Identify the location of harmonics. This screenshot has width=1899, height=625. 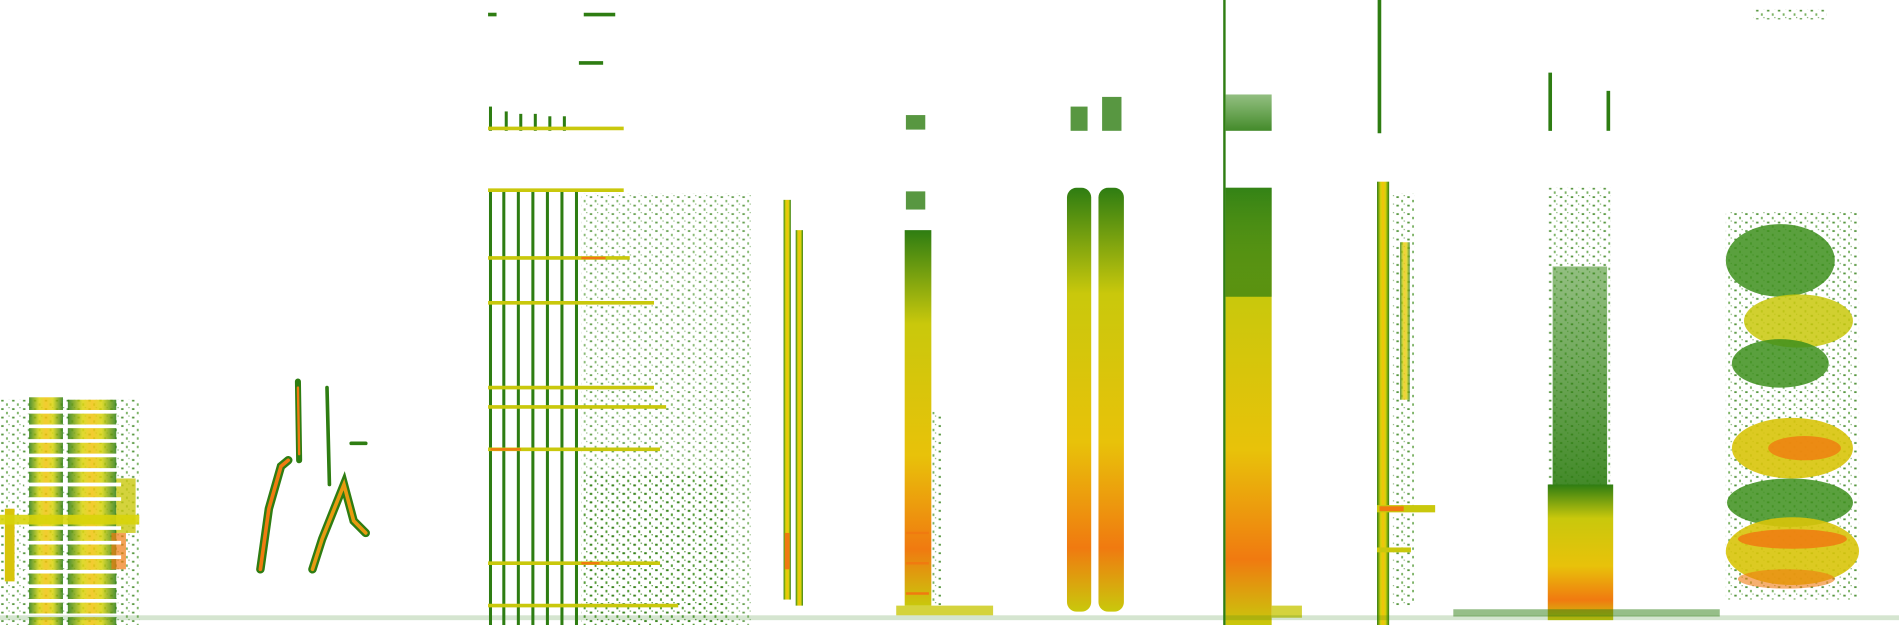
(552, 38).